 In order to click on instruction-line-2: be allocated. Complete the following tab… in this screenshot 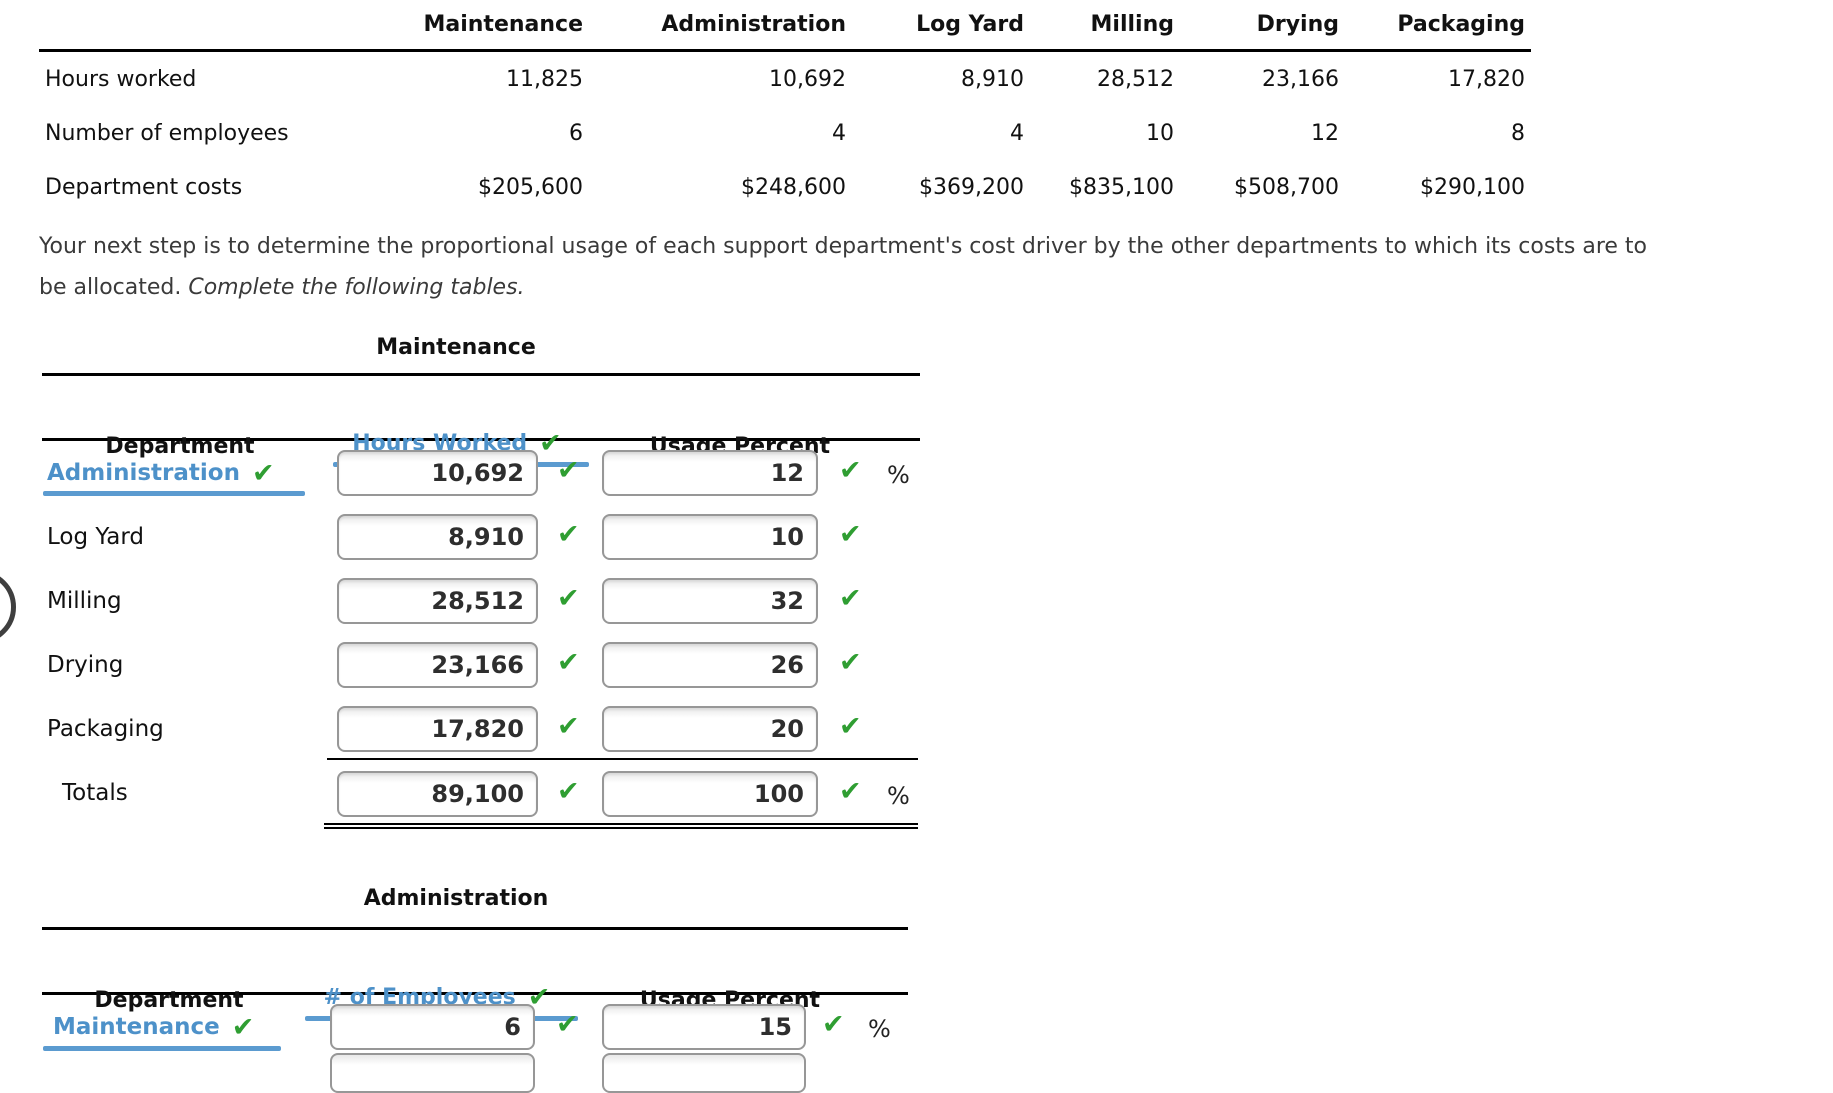, I will do `click(934, 287)`.